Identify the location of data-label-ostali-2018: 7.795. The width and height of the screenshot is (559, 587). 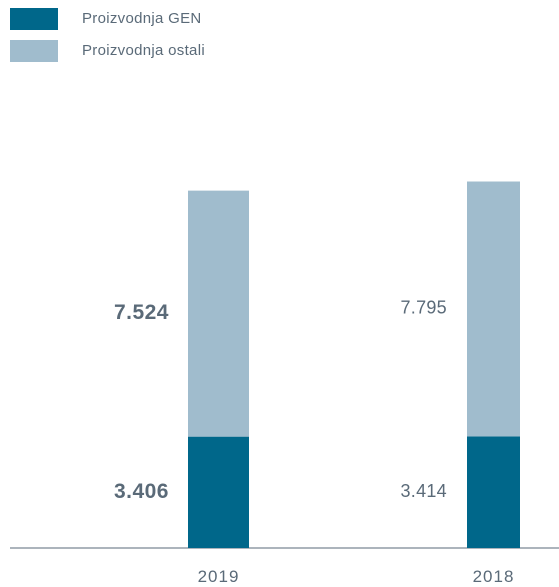
(423, 308).